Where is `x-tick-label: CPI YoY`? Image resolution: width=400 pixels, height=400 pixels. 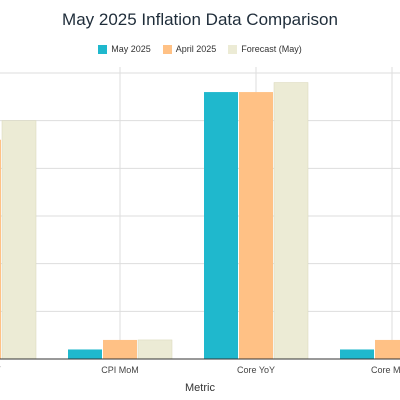 x-tick-label: CPI YoY is located at coordinates (0, 370).